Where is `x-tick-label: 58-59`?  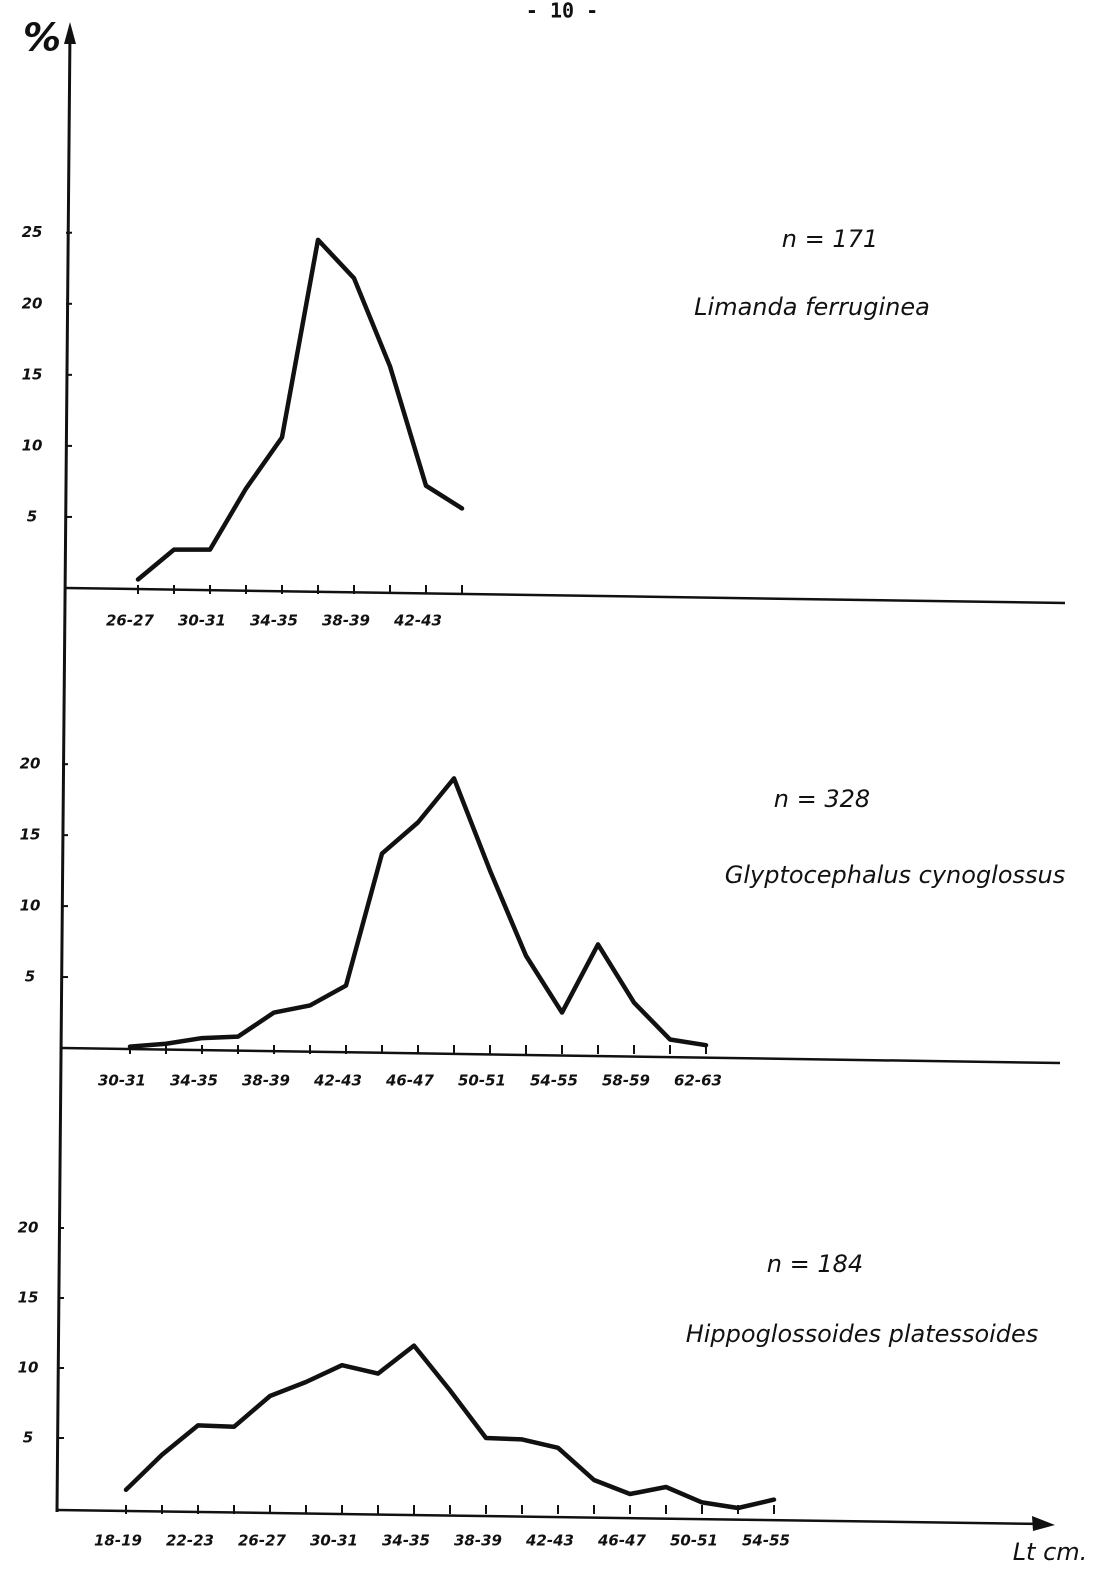 x-tick-label: 58-59 is located at coordinates (626, 1081).